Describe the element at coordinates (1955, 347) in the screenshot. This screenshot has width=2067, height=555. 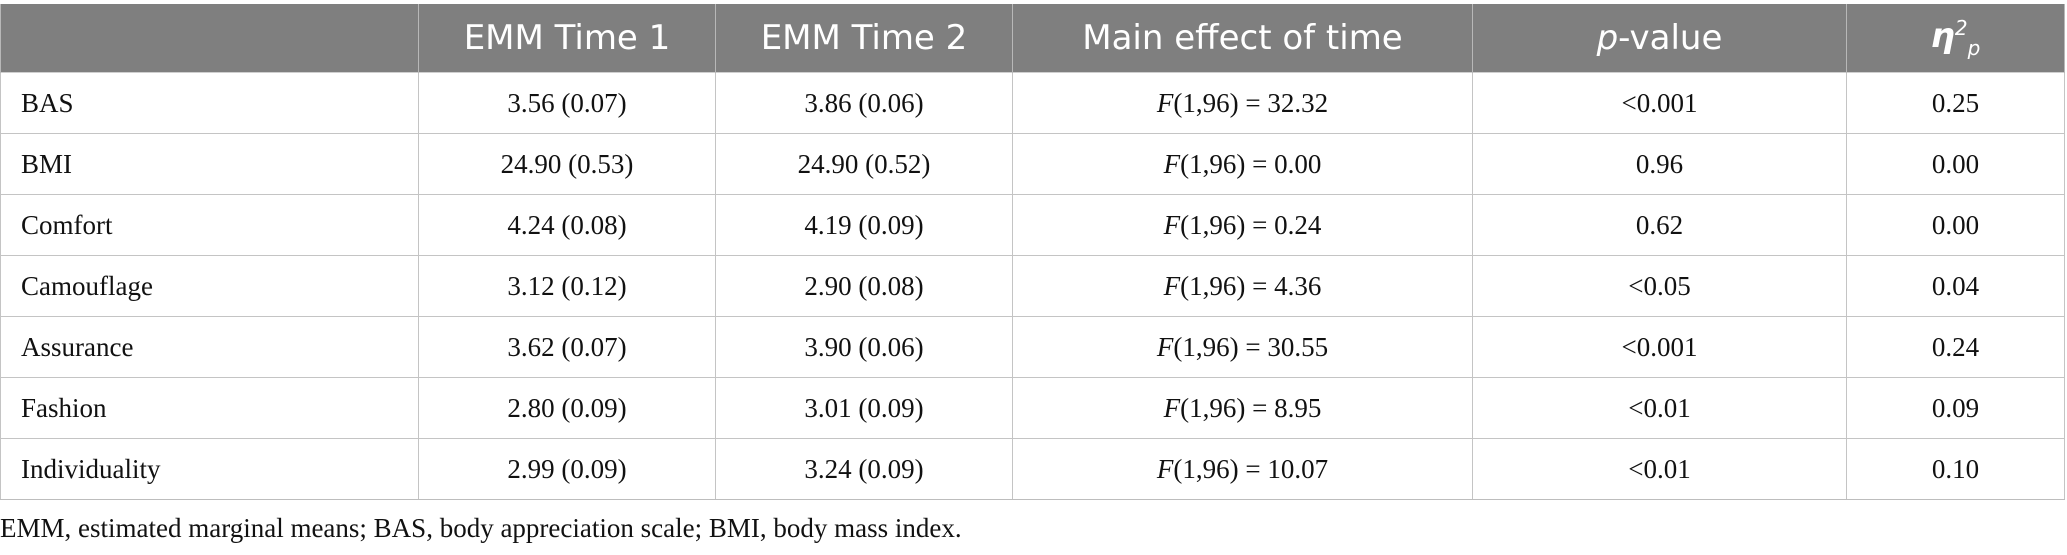
I see `cell-eta-squared: 0.24` at that location.